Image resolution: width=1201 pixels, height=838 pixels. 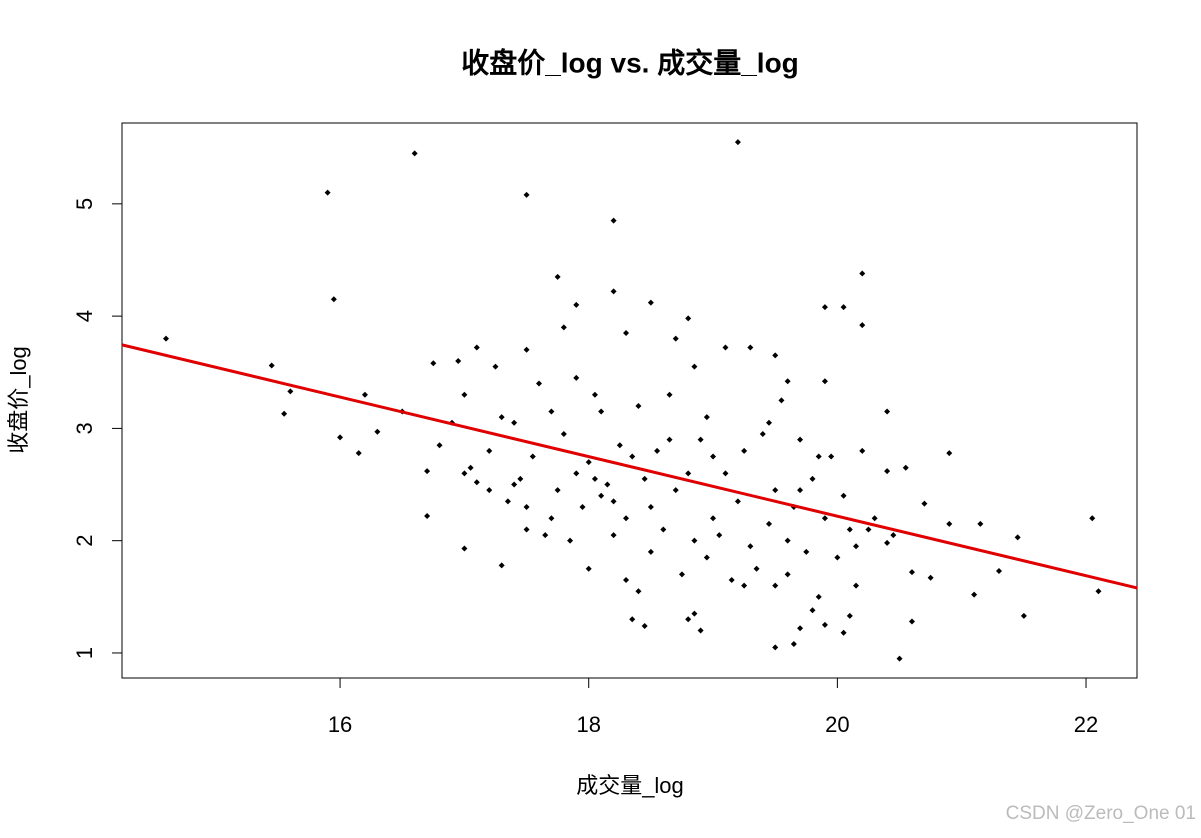 I want to click on y-tick-label: 1, so click(x=84, y=653).